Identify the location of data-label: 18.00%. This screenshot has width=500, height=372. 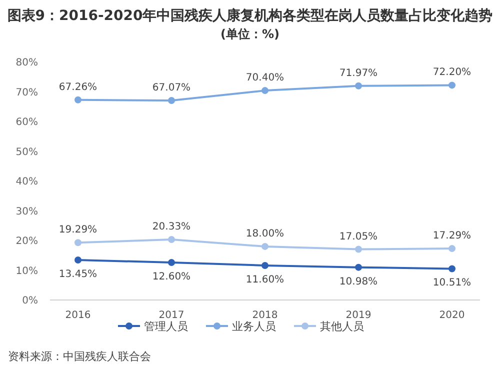
(265, 234).